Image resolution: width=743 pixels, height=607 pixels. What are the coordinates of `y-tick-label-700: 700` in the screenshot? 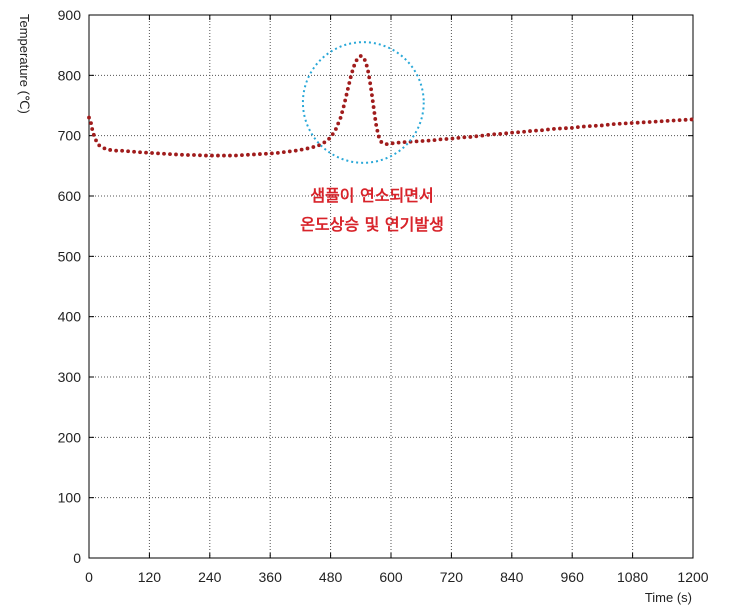 It's located at (70, 136).